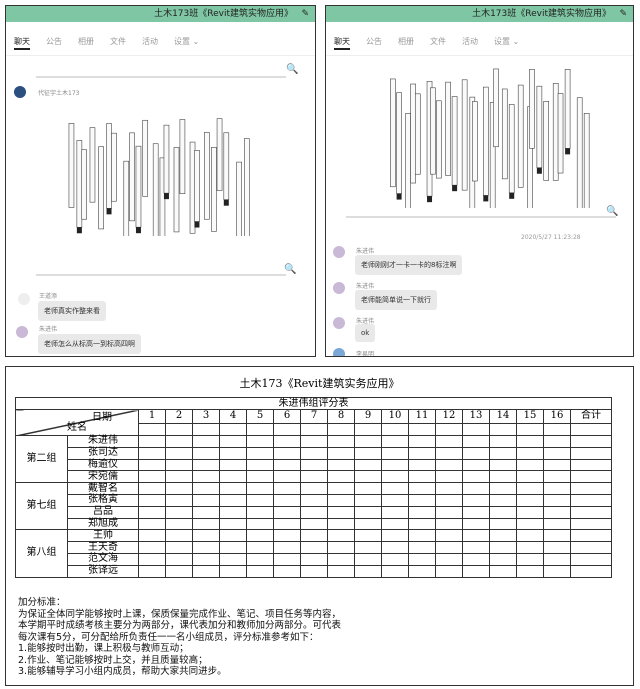 Image resolution: width=640 pixels, height=689 pixels. What do you see at coordinates (22, 43) in the screenshot?
I see `tab-chat: 聊天` at bounding box center [22, 43].